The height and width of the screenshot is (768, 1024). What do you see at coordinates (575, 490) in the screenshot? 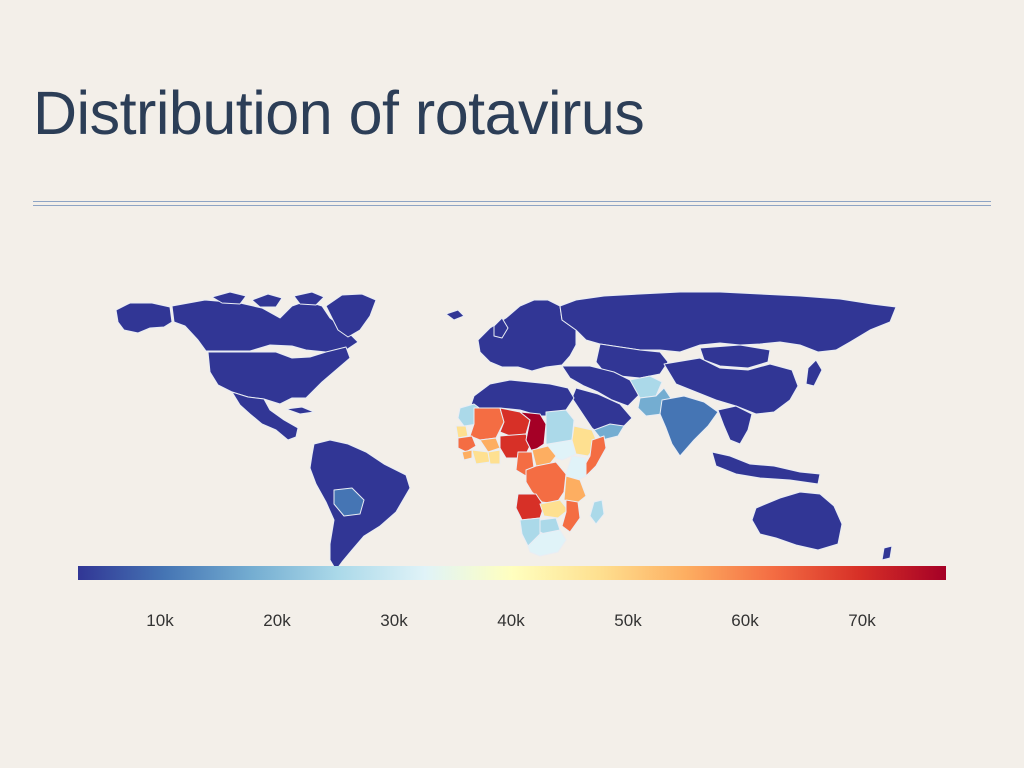
I see `region-tanzania` at bounding box center [575, 490].